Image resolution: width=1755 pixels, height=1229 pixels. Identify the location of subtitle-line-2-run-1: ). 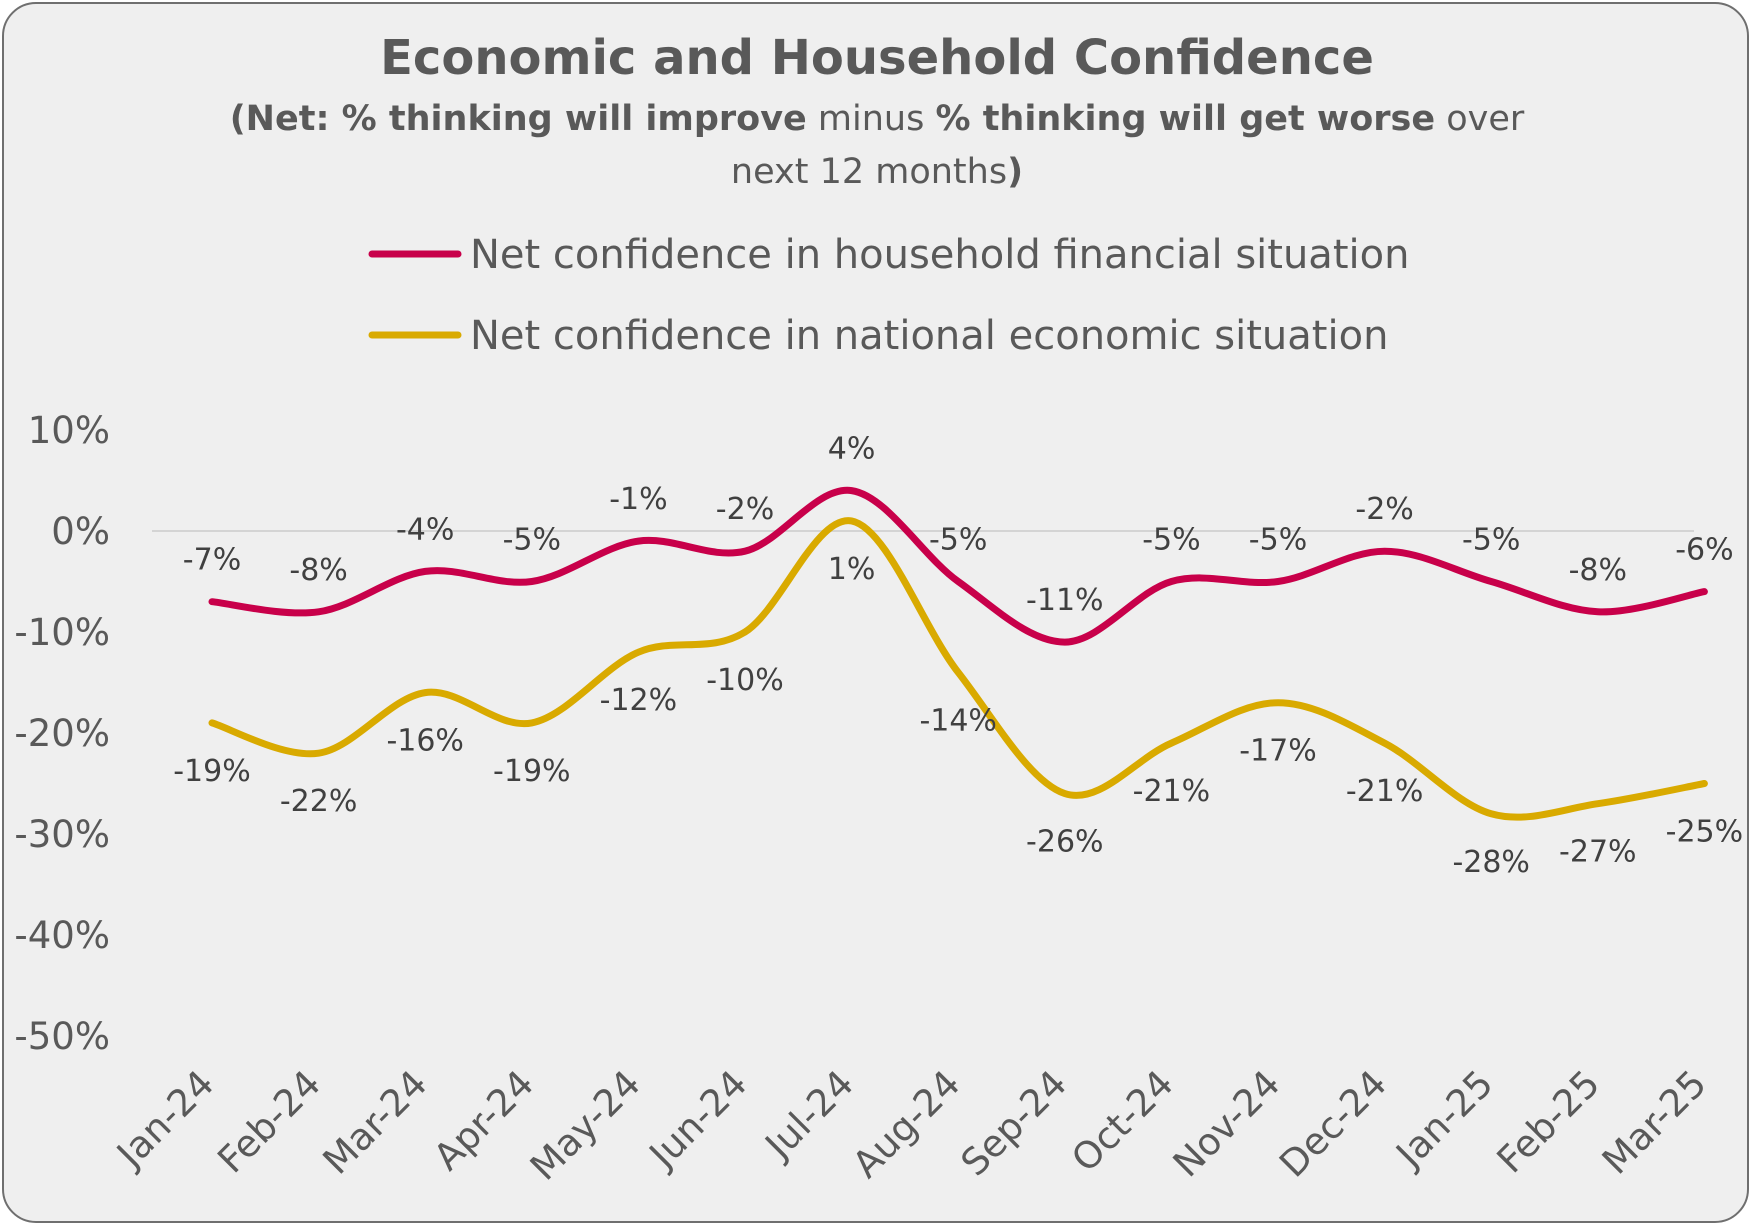
(1015, 172).